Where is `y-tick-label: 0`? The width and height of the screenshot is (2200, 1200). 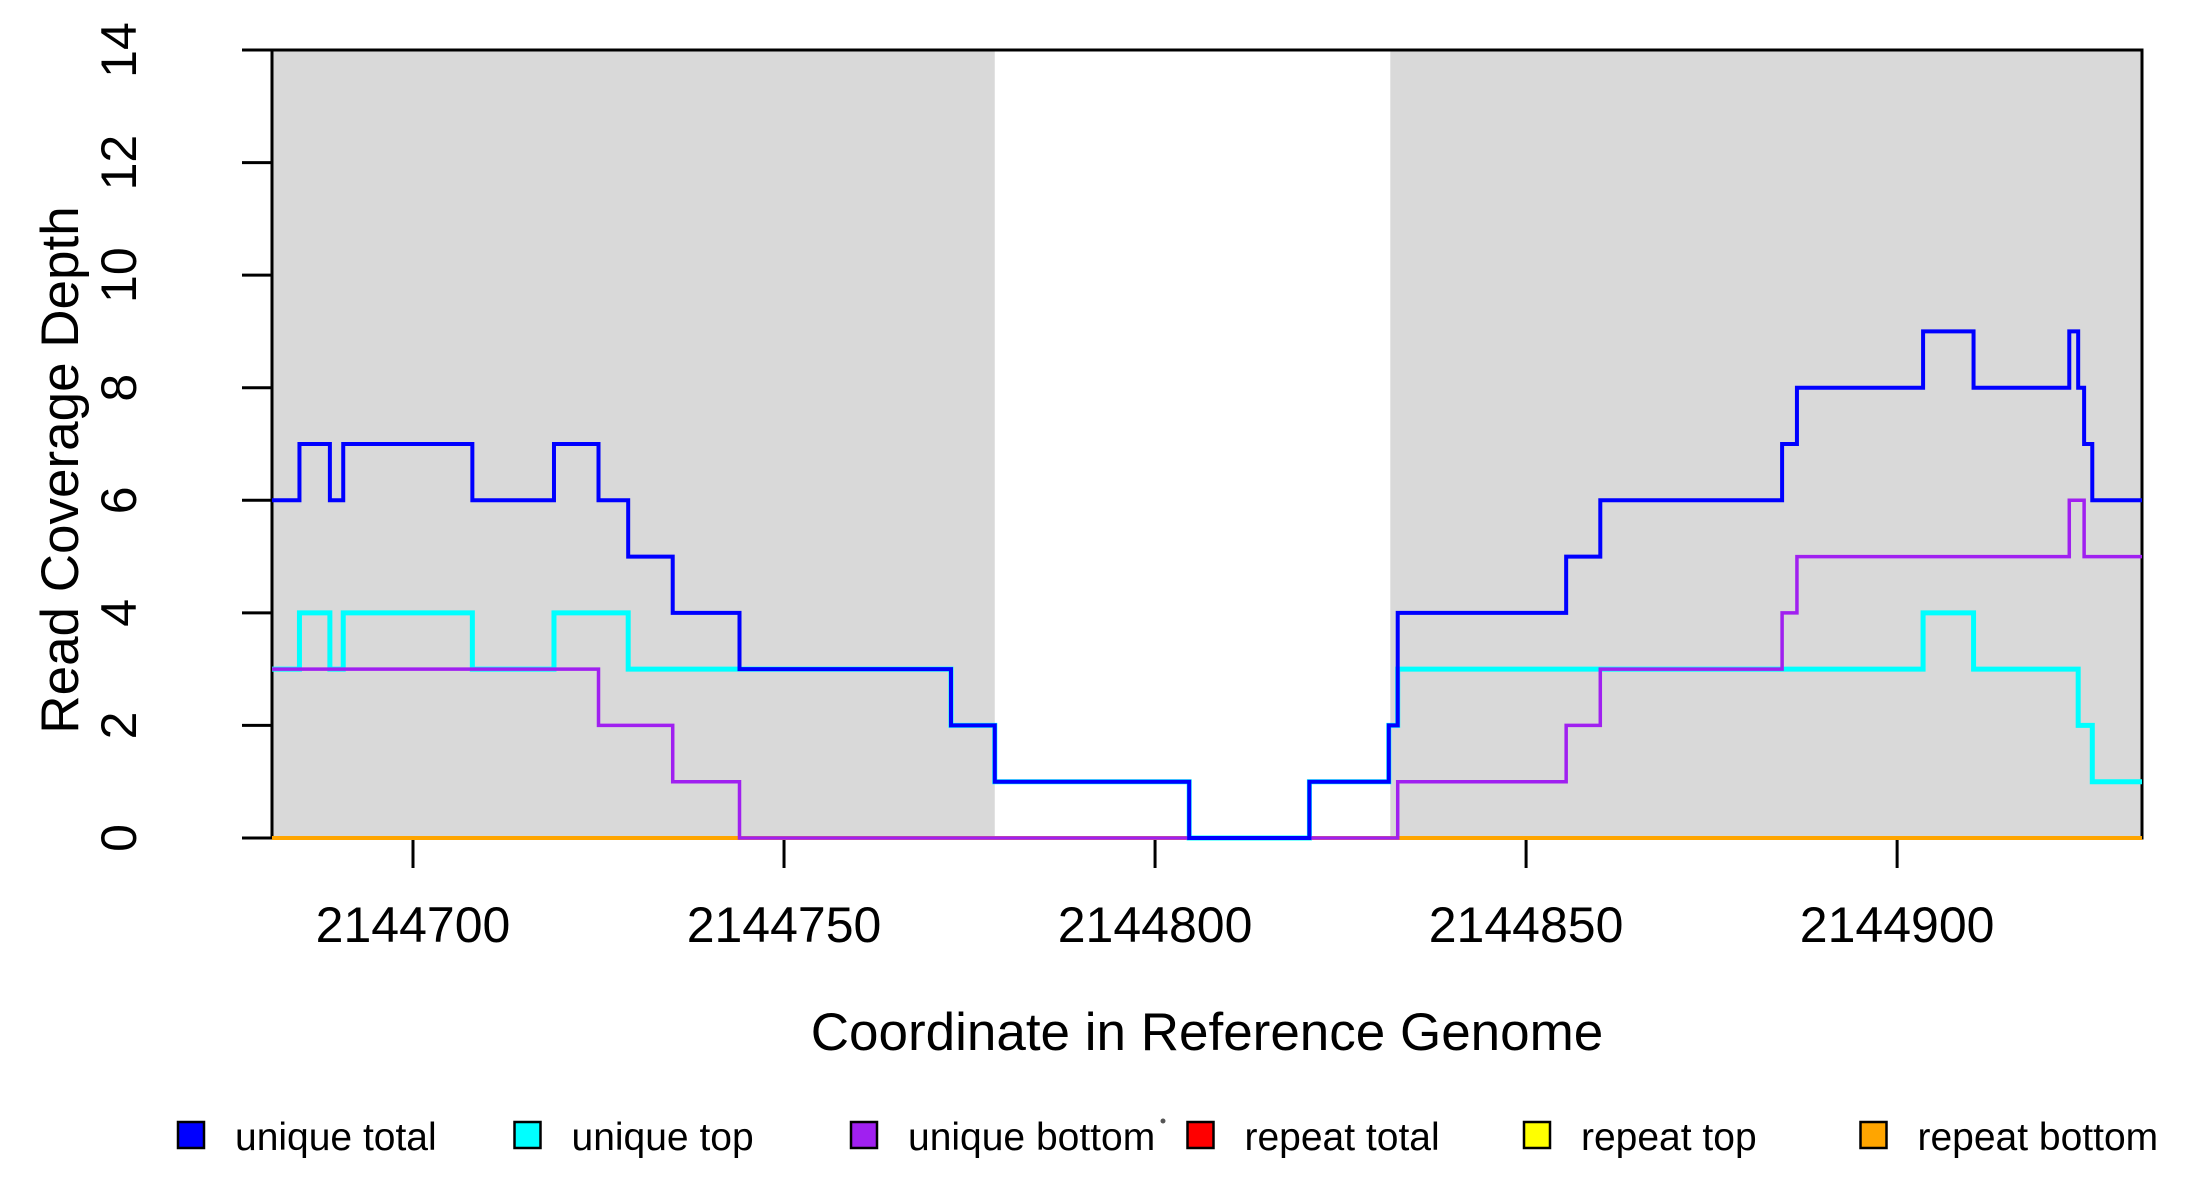
y-tick-label: 0 is located at coordinates (119, 838).